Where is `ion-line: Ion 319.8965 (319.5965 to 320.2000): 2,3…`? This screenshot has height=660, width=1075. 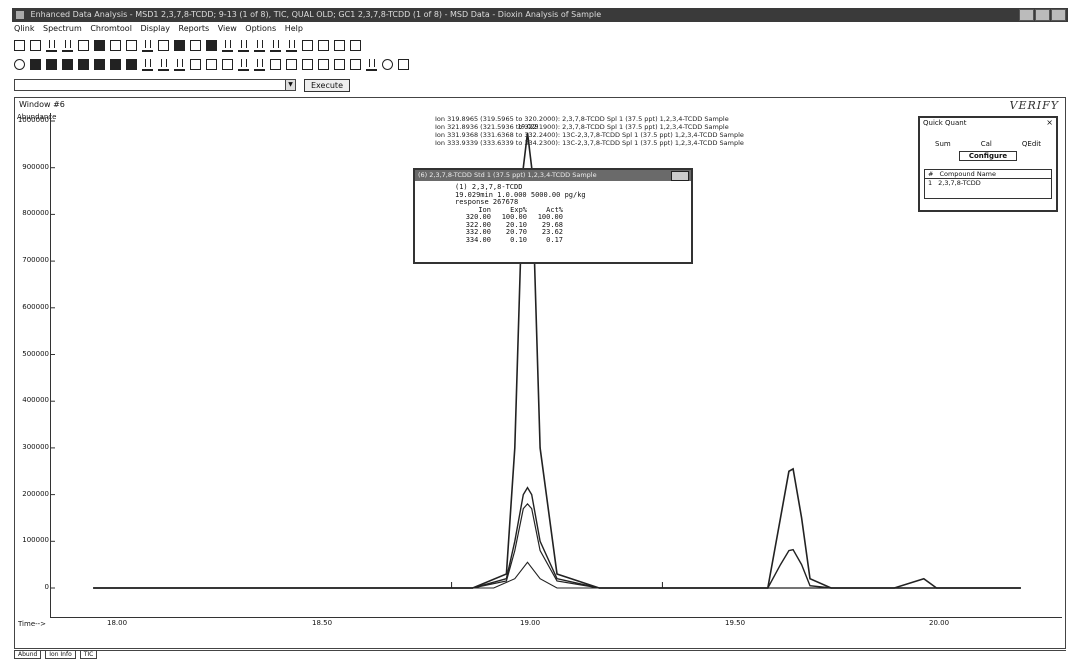 ion-line: Ion 319.8965 (319.5965 to 320.2000): 2,3… is located at coordinates (582, 119).